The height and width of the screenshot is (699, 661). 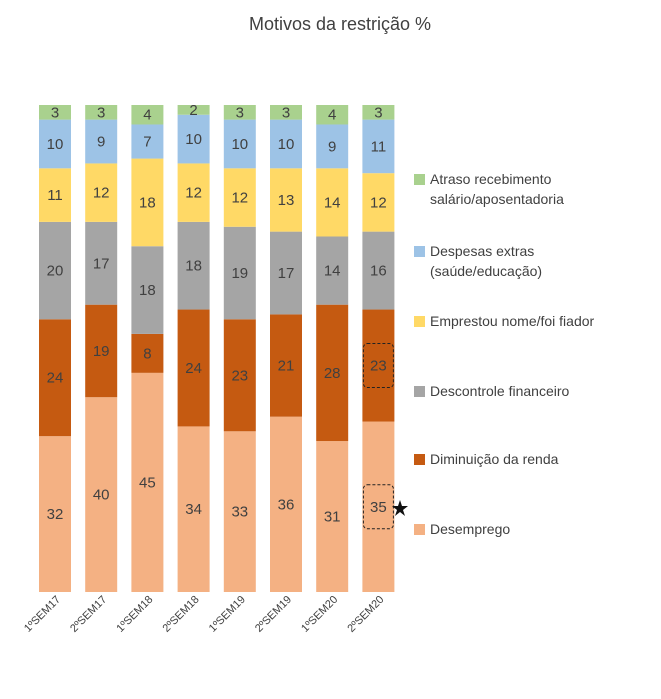 What do you see at coordinates (486, 261) in the screenshot?
I see `legend-label: Despesas extras (saúde/educação)` at bounding box center [486, 261].